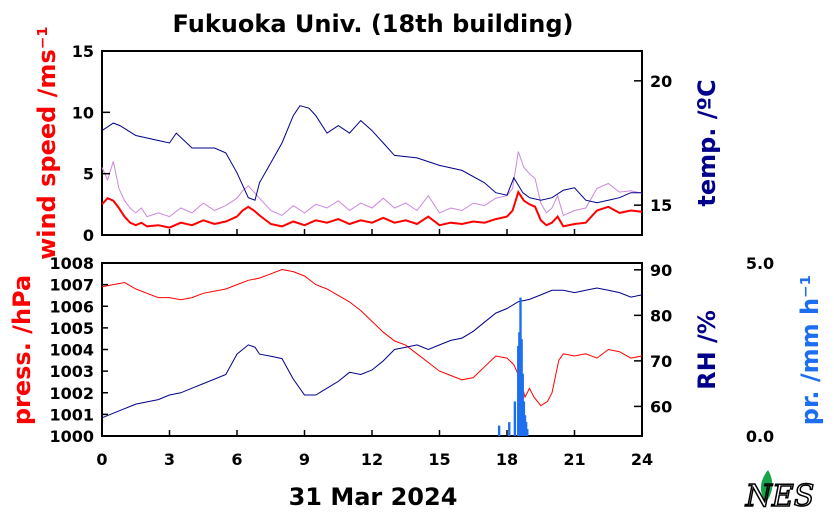 This screenshot has width=834, height=520. I want to click on temp-tick-label: 15, so click(661, 205).